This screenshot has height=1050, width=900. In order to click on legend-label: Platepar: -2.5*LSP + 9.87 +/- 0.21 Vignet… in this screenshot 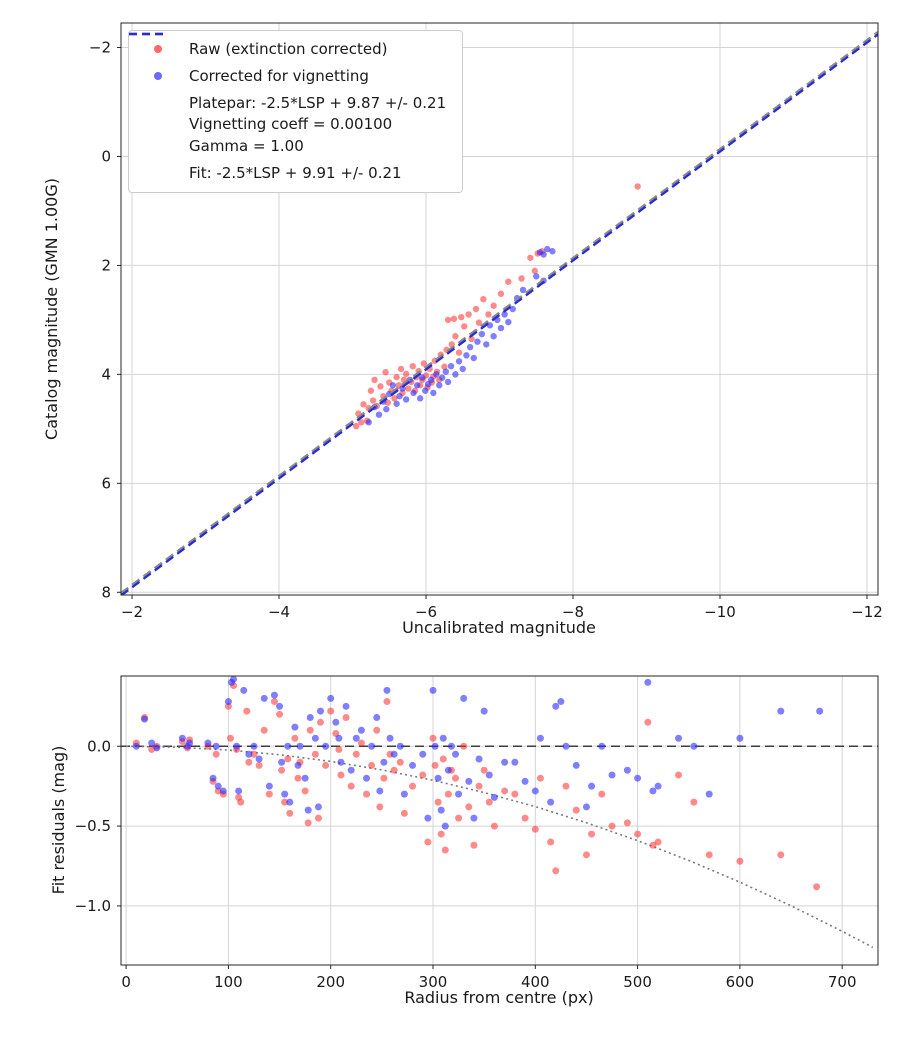, I will do `click(318, 124)`.